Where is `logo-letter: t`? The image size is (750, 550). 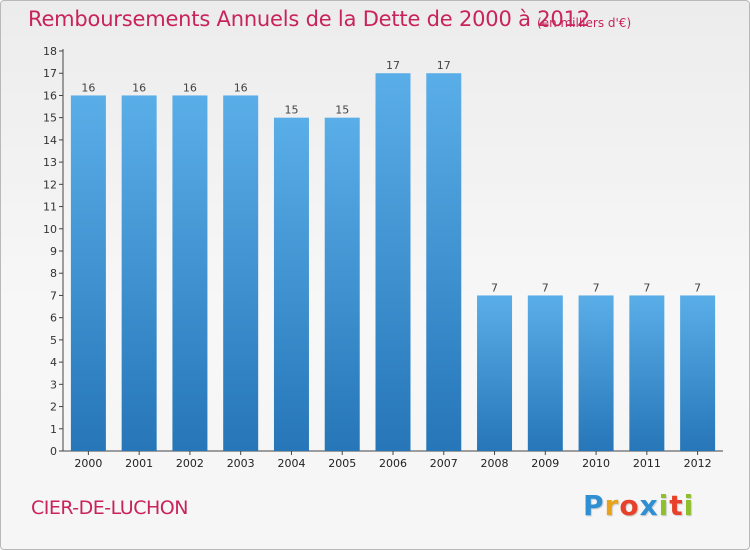
logo-letter: t is located at coordinates (676, 505).